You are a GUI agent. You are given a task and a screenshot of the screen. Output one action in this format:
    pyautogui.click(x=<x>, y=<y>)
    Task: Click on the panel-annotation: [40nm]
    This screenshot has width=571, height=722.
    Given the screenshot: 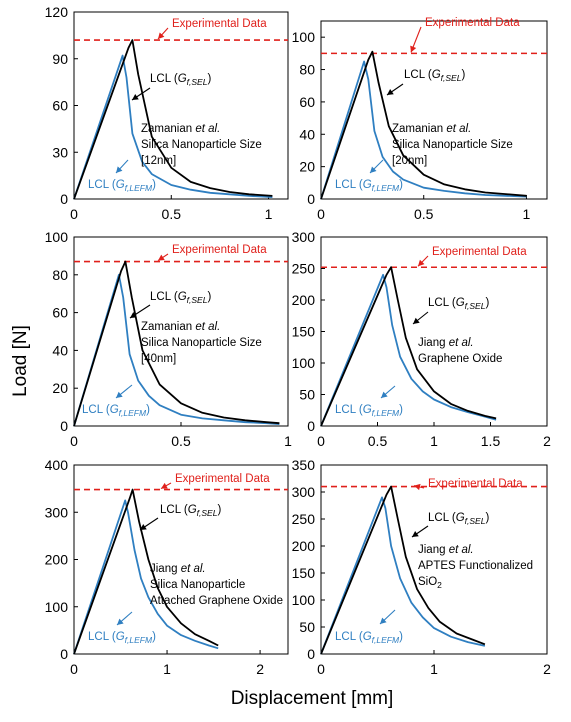 What is the action you would take?
    pyautogui.click(x=158, y=359)
    